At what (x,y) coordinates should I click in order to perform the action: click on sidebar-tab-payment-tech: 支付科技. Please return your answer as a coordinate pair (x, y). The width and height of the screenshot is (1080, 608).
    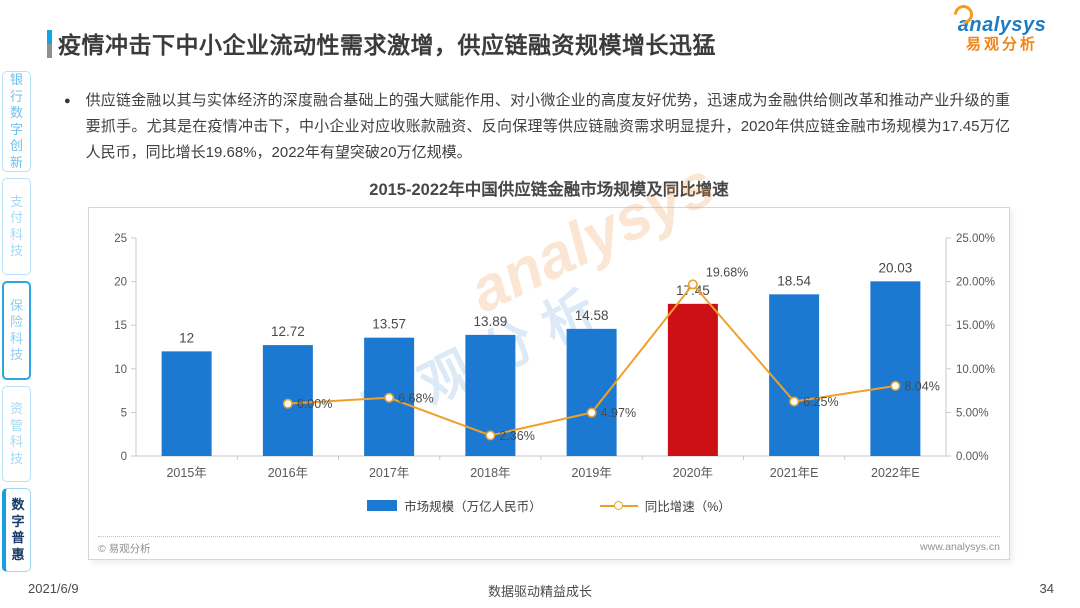
    Looking at the image, I should click on (16, 226).